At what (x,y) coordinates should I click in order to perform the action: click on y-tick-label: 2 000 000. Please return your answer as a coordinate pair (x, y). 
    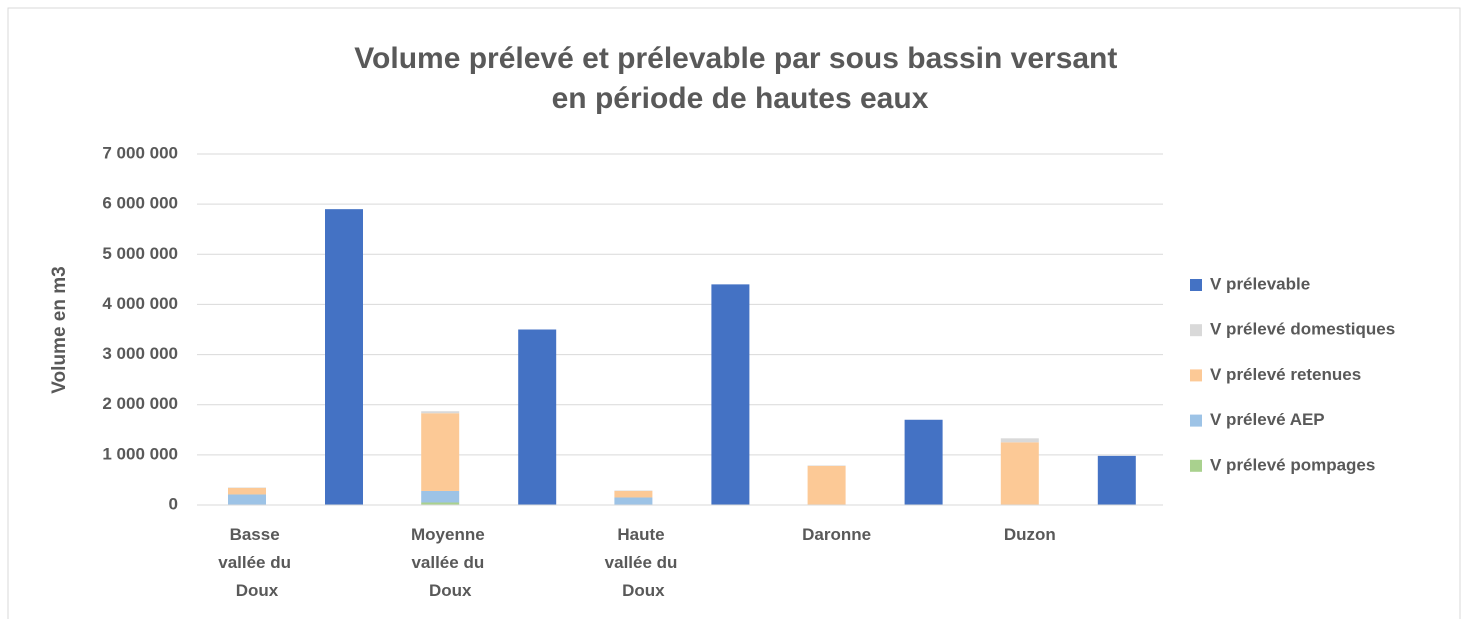
    Looking at the image, I should click on (140, 403).